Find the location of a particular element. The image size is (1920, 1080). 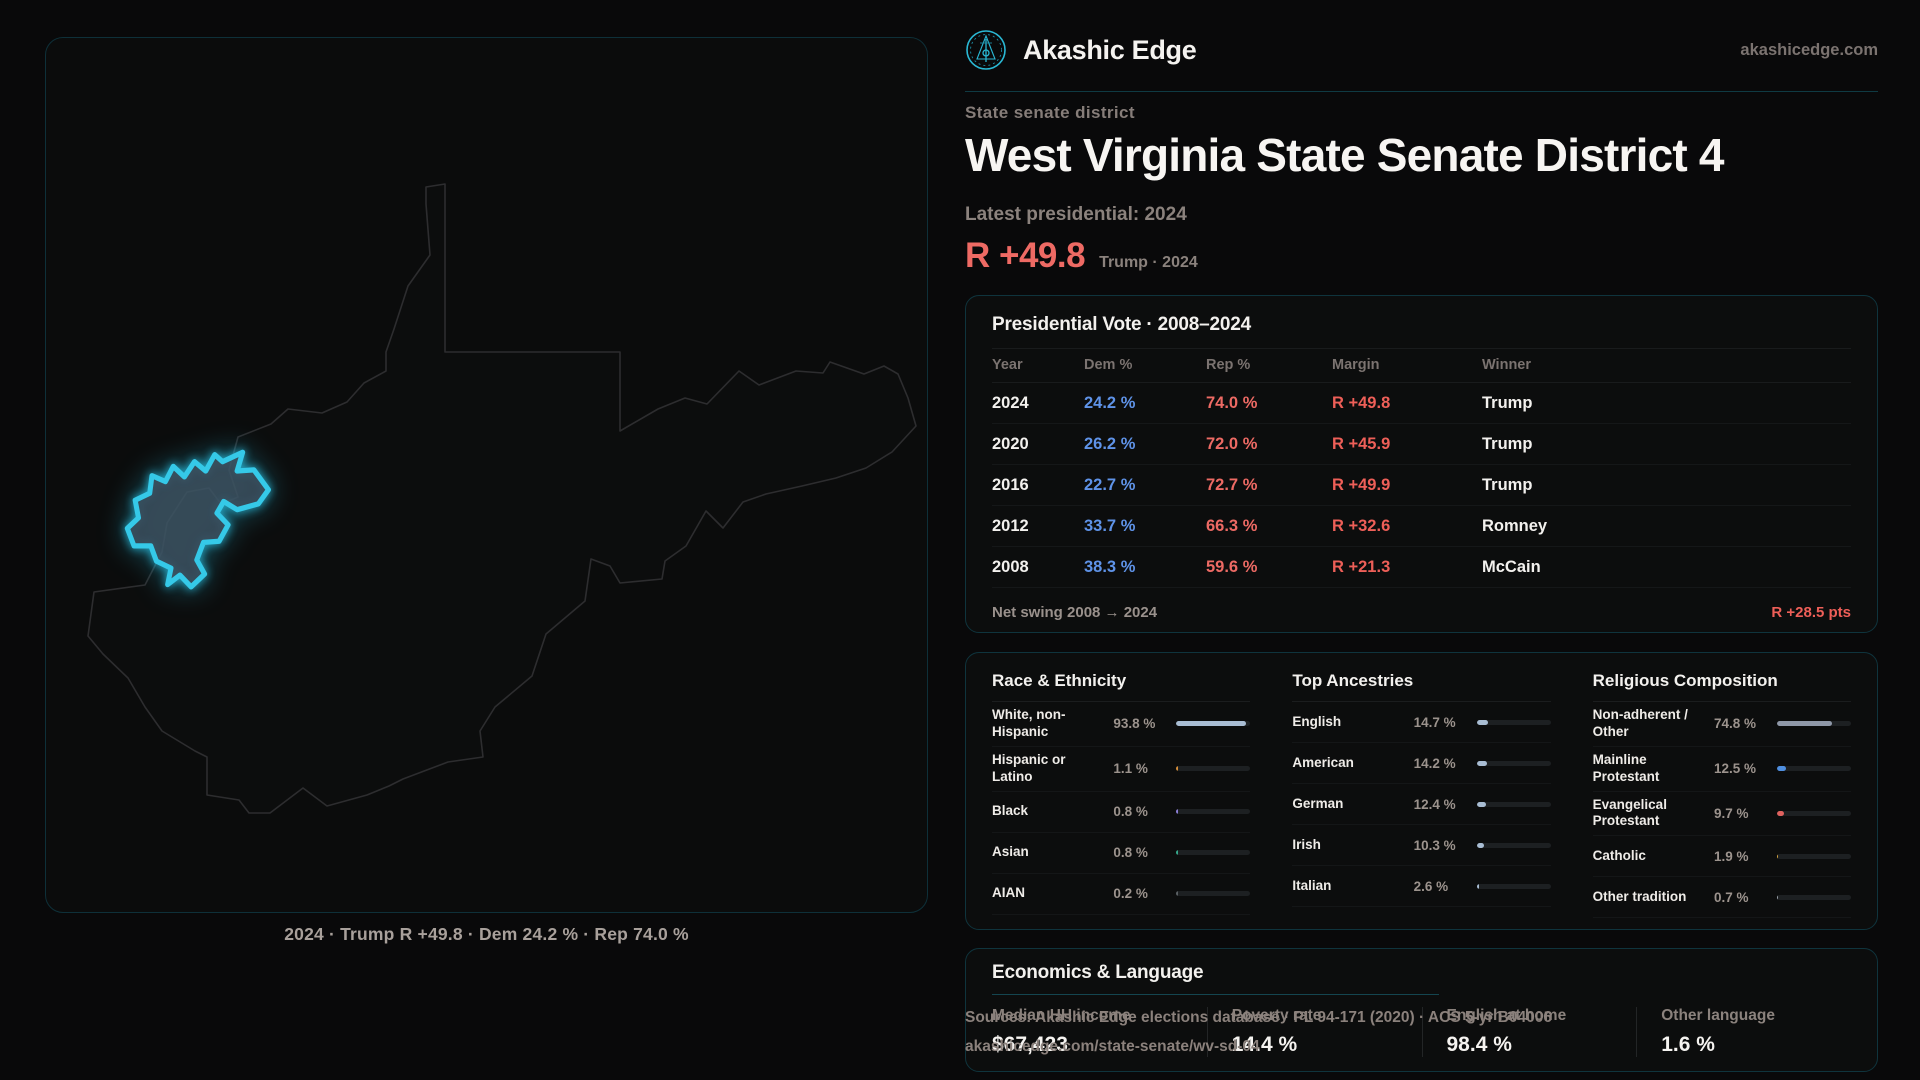

vote-cell-year: 2008 is located at coordinates (1010, 566).